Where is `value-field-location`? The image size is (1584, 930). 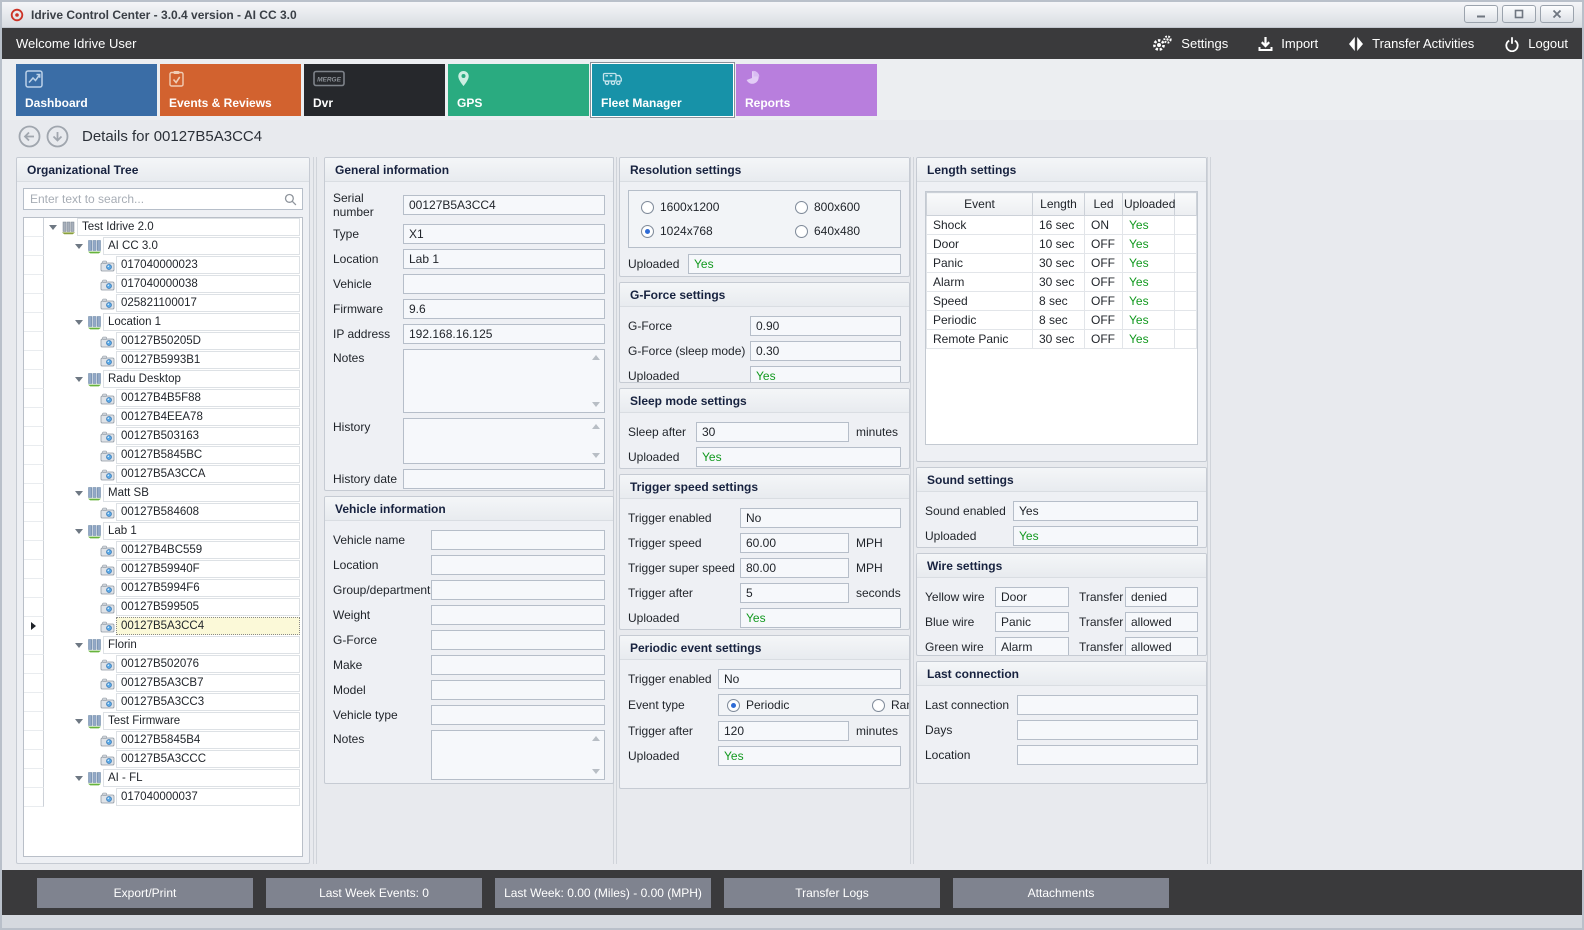
value-field-location is located at coordinates (518, 565).